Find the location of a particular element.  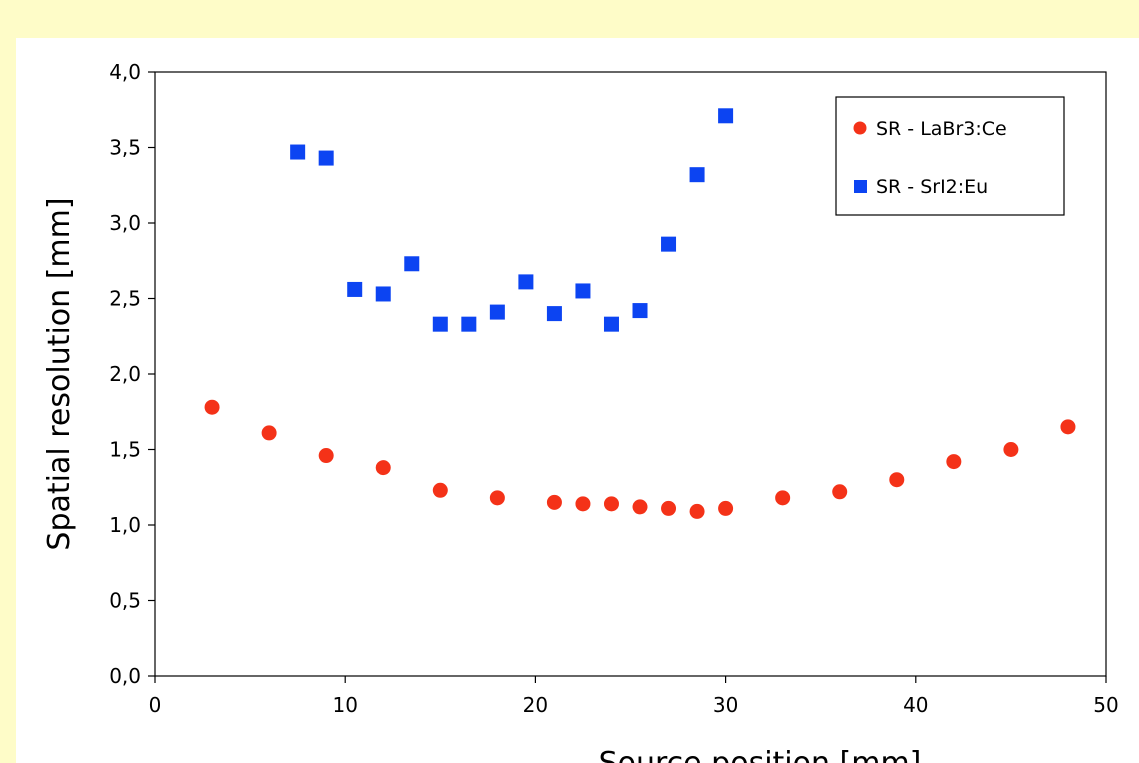

x-tick-label: 30 is located at coordinates (725, 705).